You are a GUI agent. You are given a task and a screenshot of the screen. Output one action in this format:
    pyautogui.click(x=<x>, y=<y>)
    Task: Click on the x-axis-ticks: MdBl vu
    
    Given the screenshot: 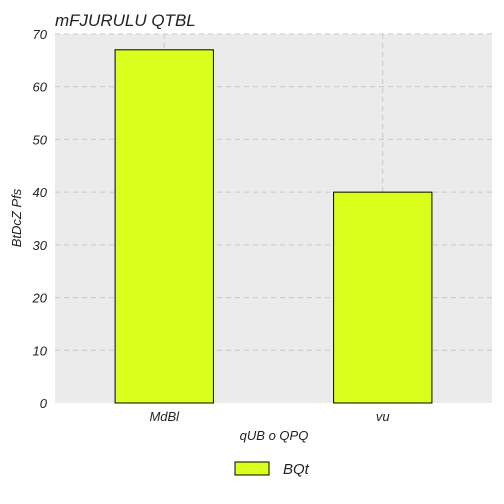 What is the action you would take?
    pyautogui.click(x=269, y=416)
    